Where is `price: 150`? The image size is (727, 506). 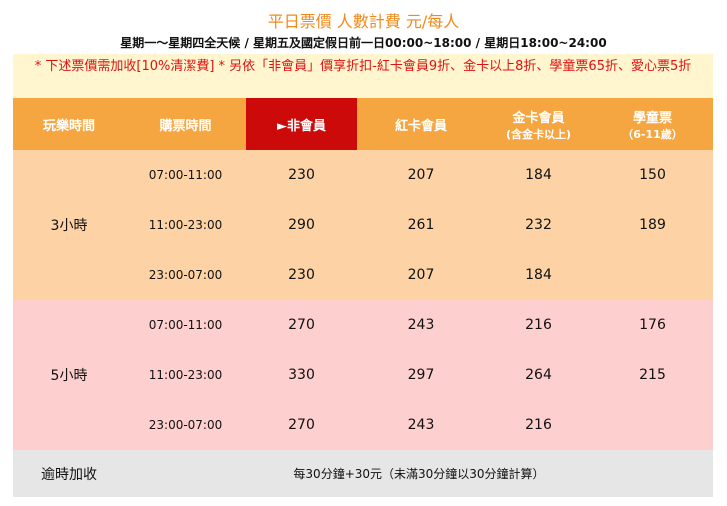 price: 150 is located at coordinates (652, 175).